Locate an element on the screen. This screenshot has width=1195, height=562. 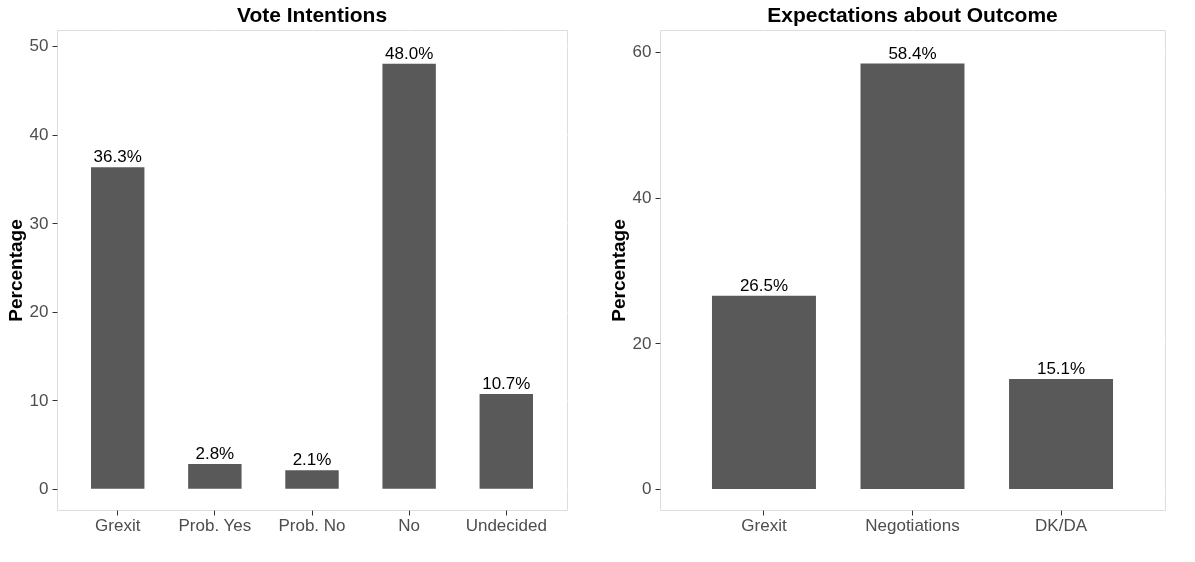
data-label: 2.8% is located at coordinates (215, 453).